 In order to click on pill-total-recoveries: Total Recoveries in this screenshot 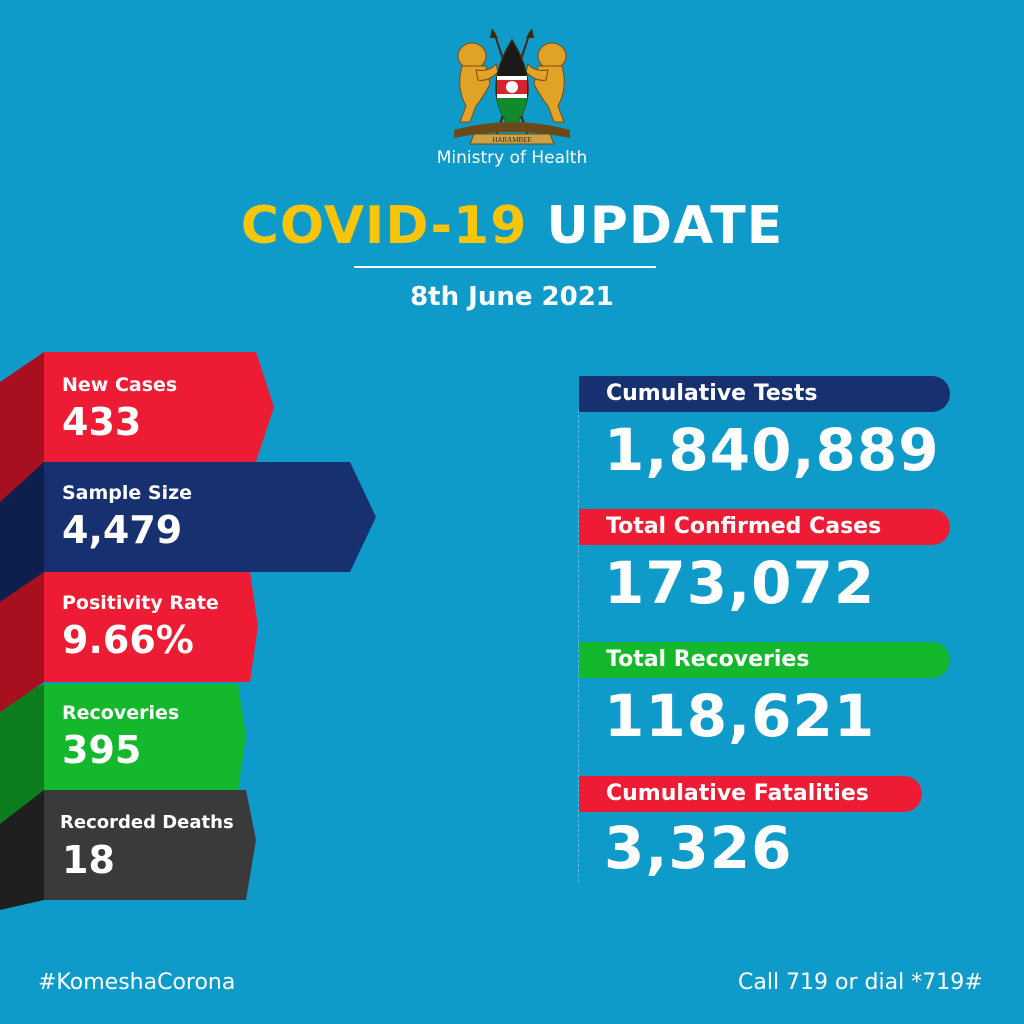, I will do `click(764, 660)`.